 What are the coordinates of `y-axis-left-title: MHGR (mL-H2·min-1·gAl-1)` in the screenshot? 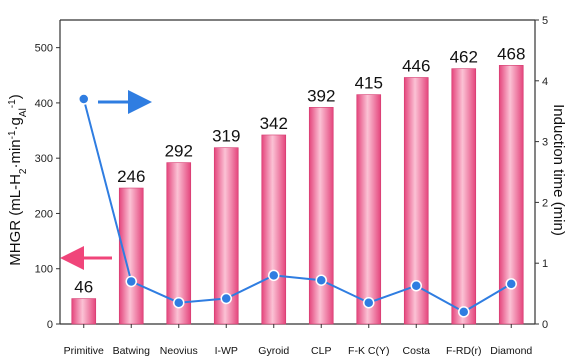 It's located at (18, 179).